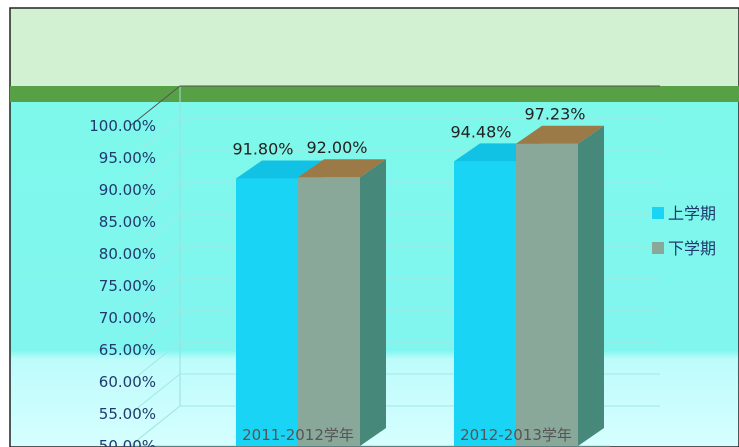 The height and width of the screenshot is (447, 739). What do you see at coordinates (127, 442) in the screenshot?
I see `y-tick-label: 50.00%` at bounding box center [127, 442].